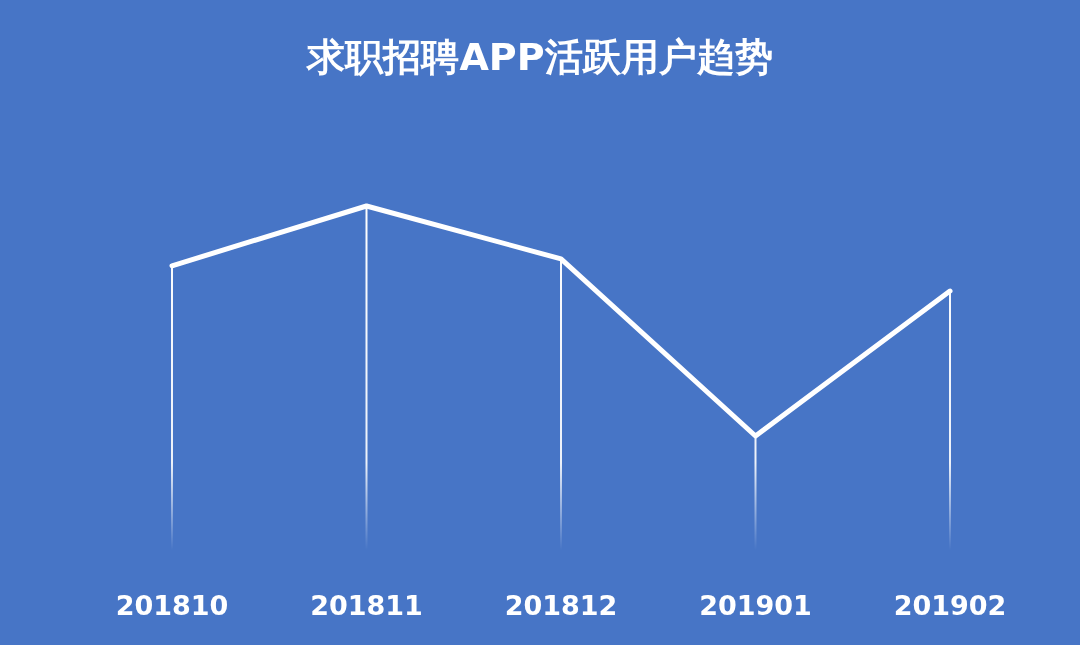 Image resolution: width=1080 pixels, height=645 pixels. What do you see at coordinates (366, 605) in the screenshot?
I see `x-tick-label: 201811` at bounding box center [366, 605].